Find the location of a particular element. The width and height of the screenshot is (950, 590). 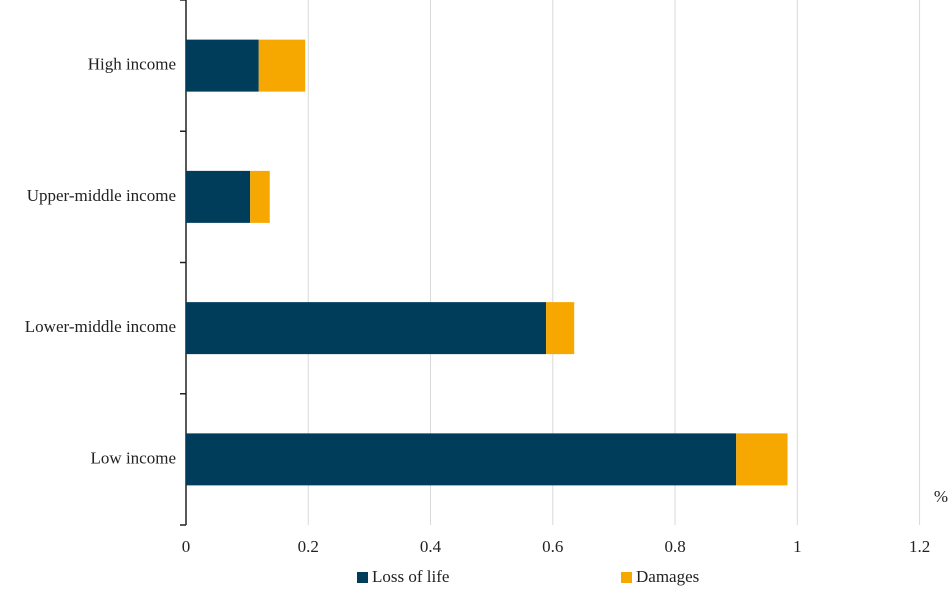

y-tick-label: High income is located at coordinates (132, 64).